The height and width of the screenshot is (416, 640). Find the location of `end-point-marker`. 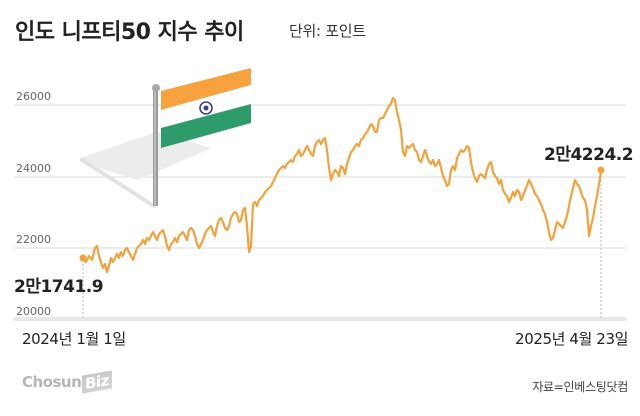

end-point-marker is located at coordinates (601, 170).